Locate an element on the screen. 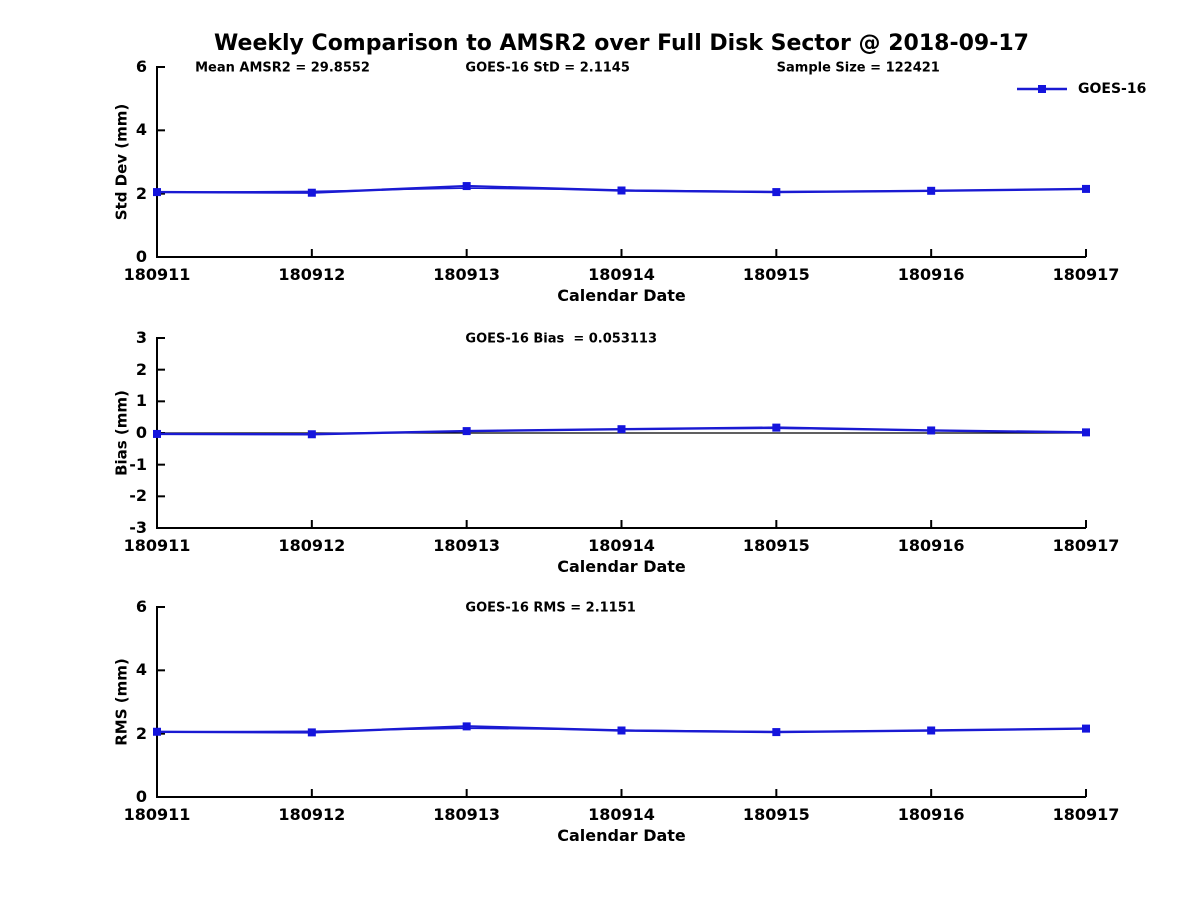 The width and height of the screenshot is (1200, 900). subplot-rms-ylabel: RMS (mm) is located at coordinates (121, 702).